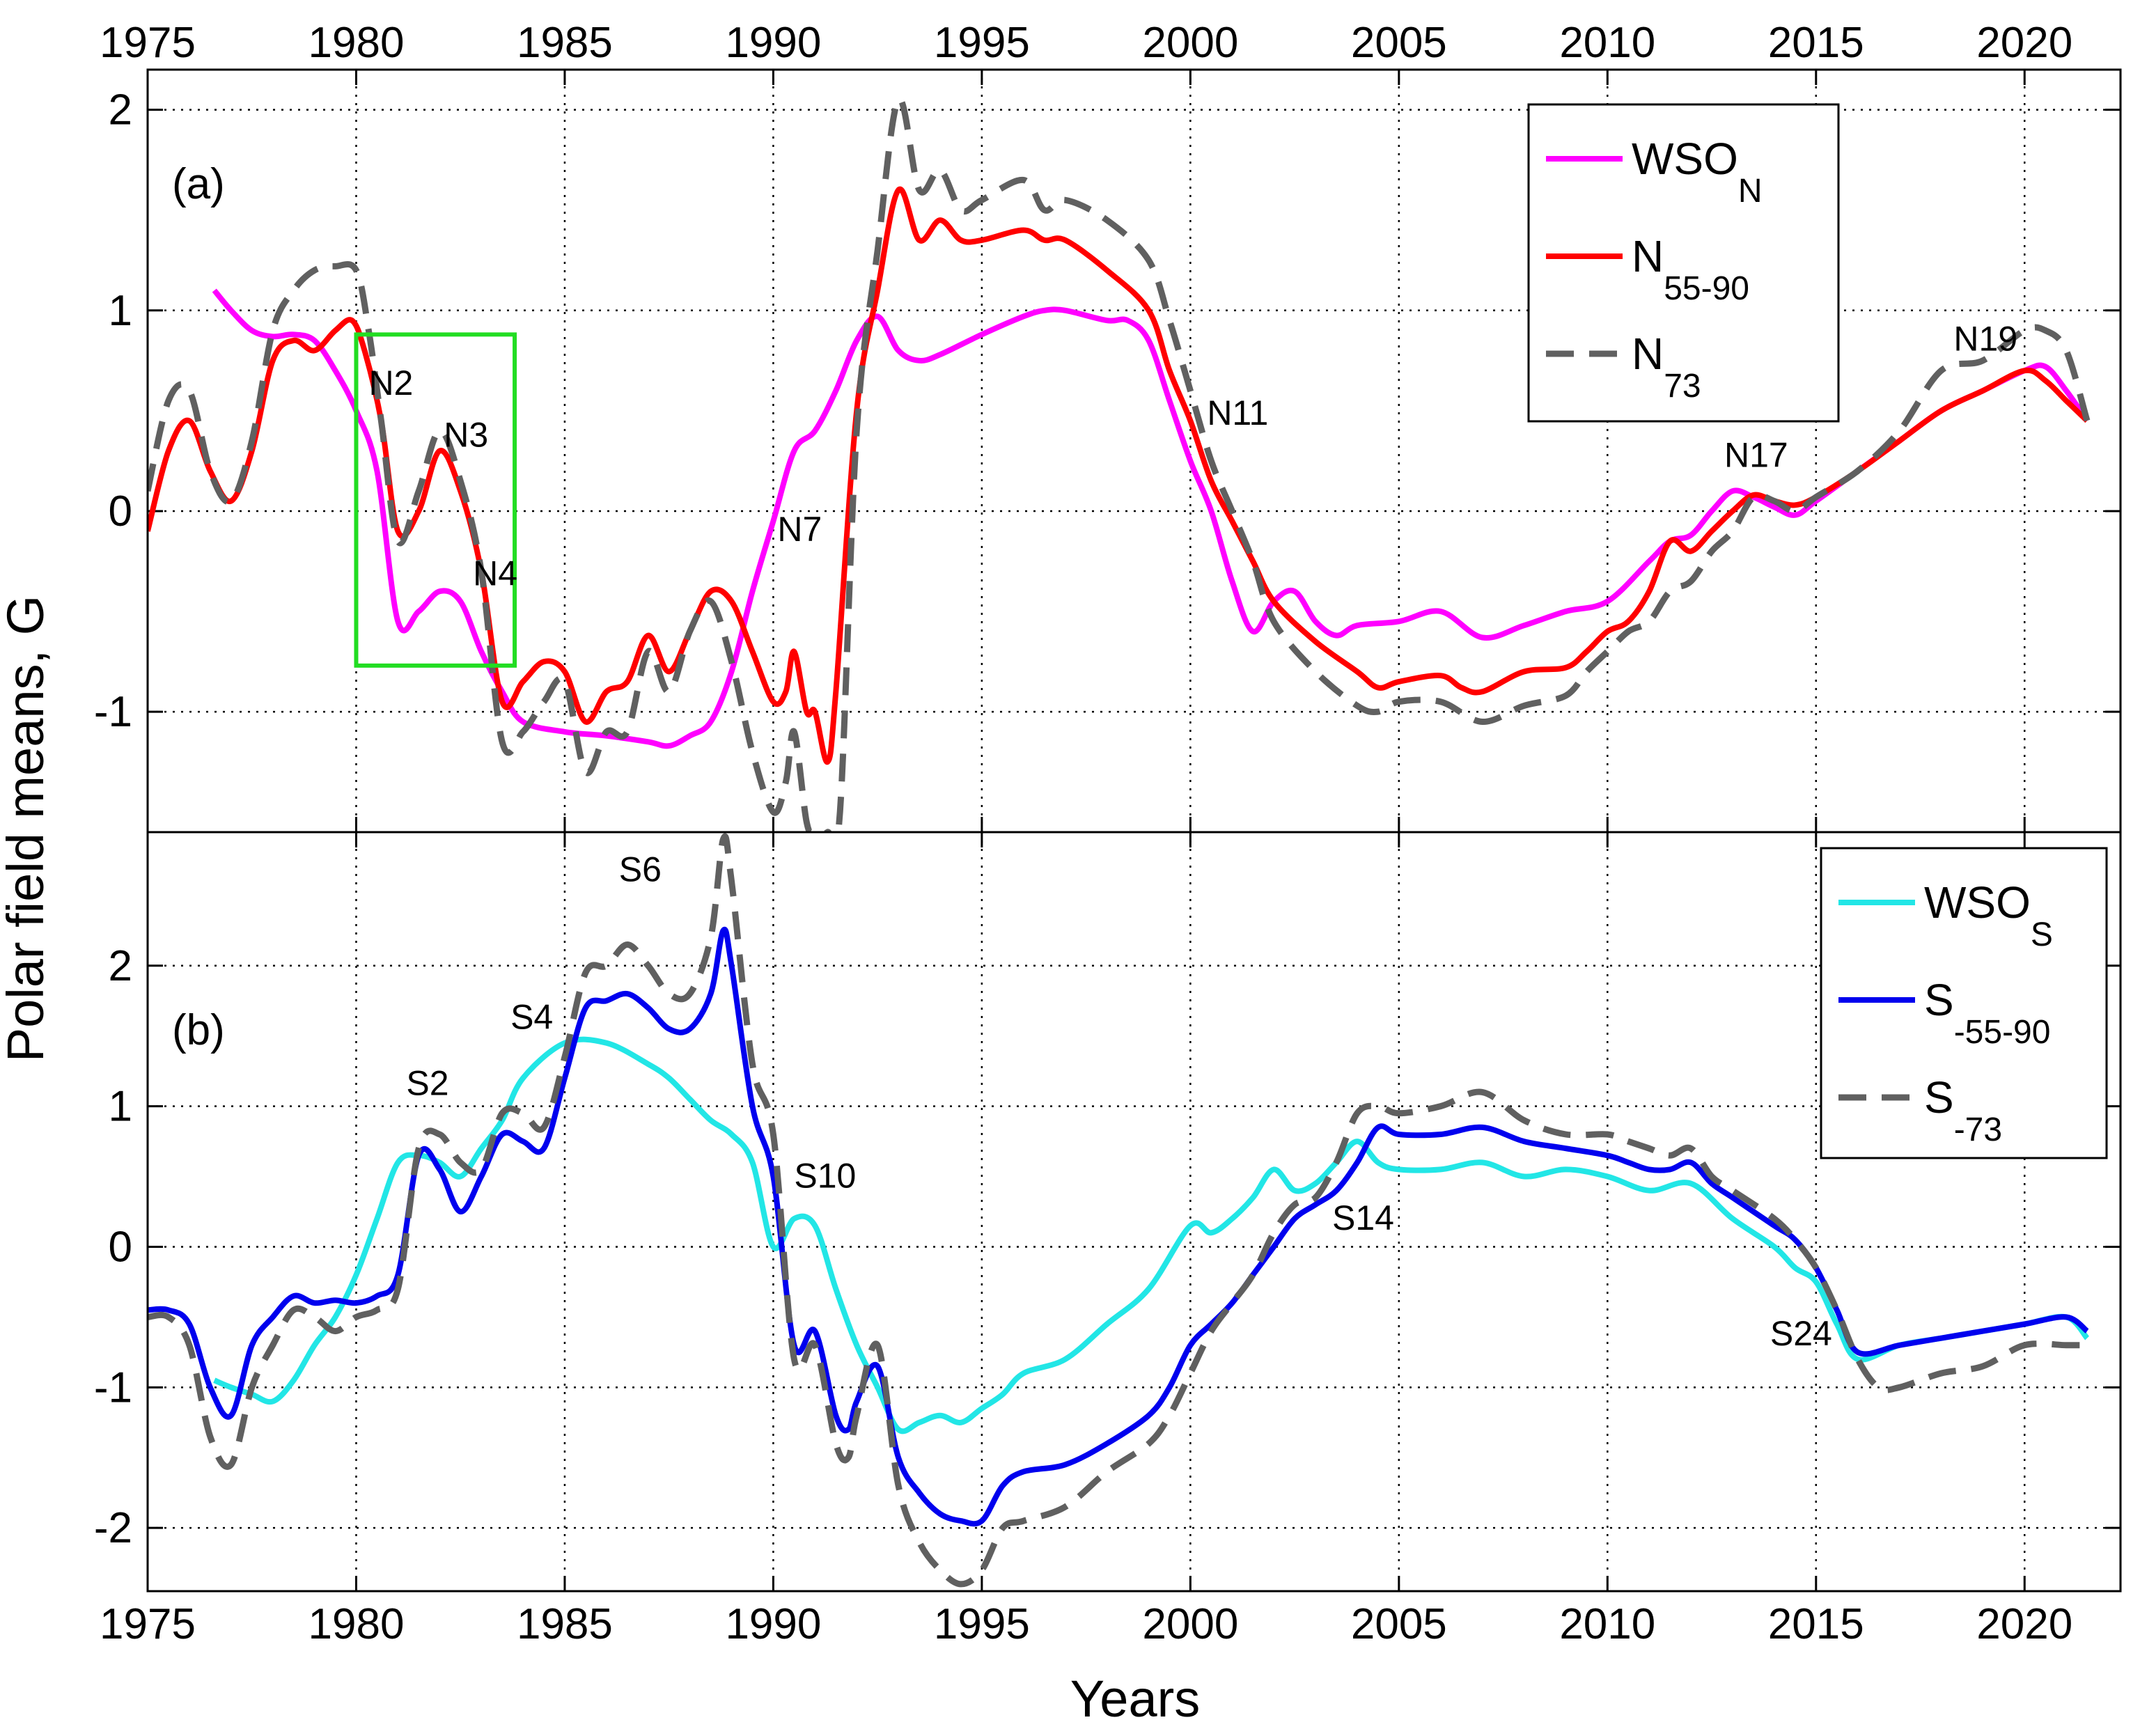 The image size is (2140, 1736). What do you see at coordinates (1706, 288) in the screenshot?
I see `legend-entry-subscript: 55-90` at bounding box center [1706, 288].